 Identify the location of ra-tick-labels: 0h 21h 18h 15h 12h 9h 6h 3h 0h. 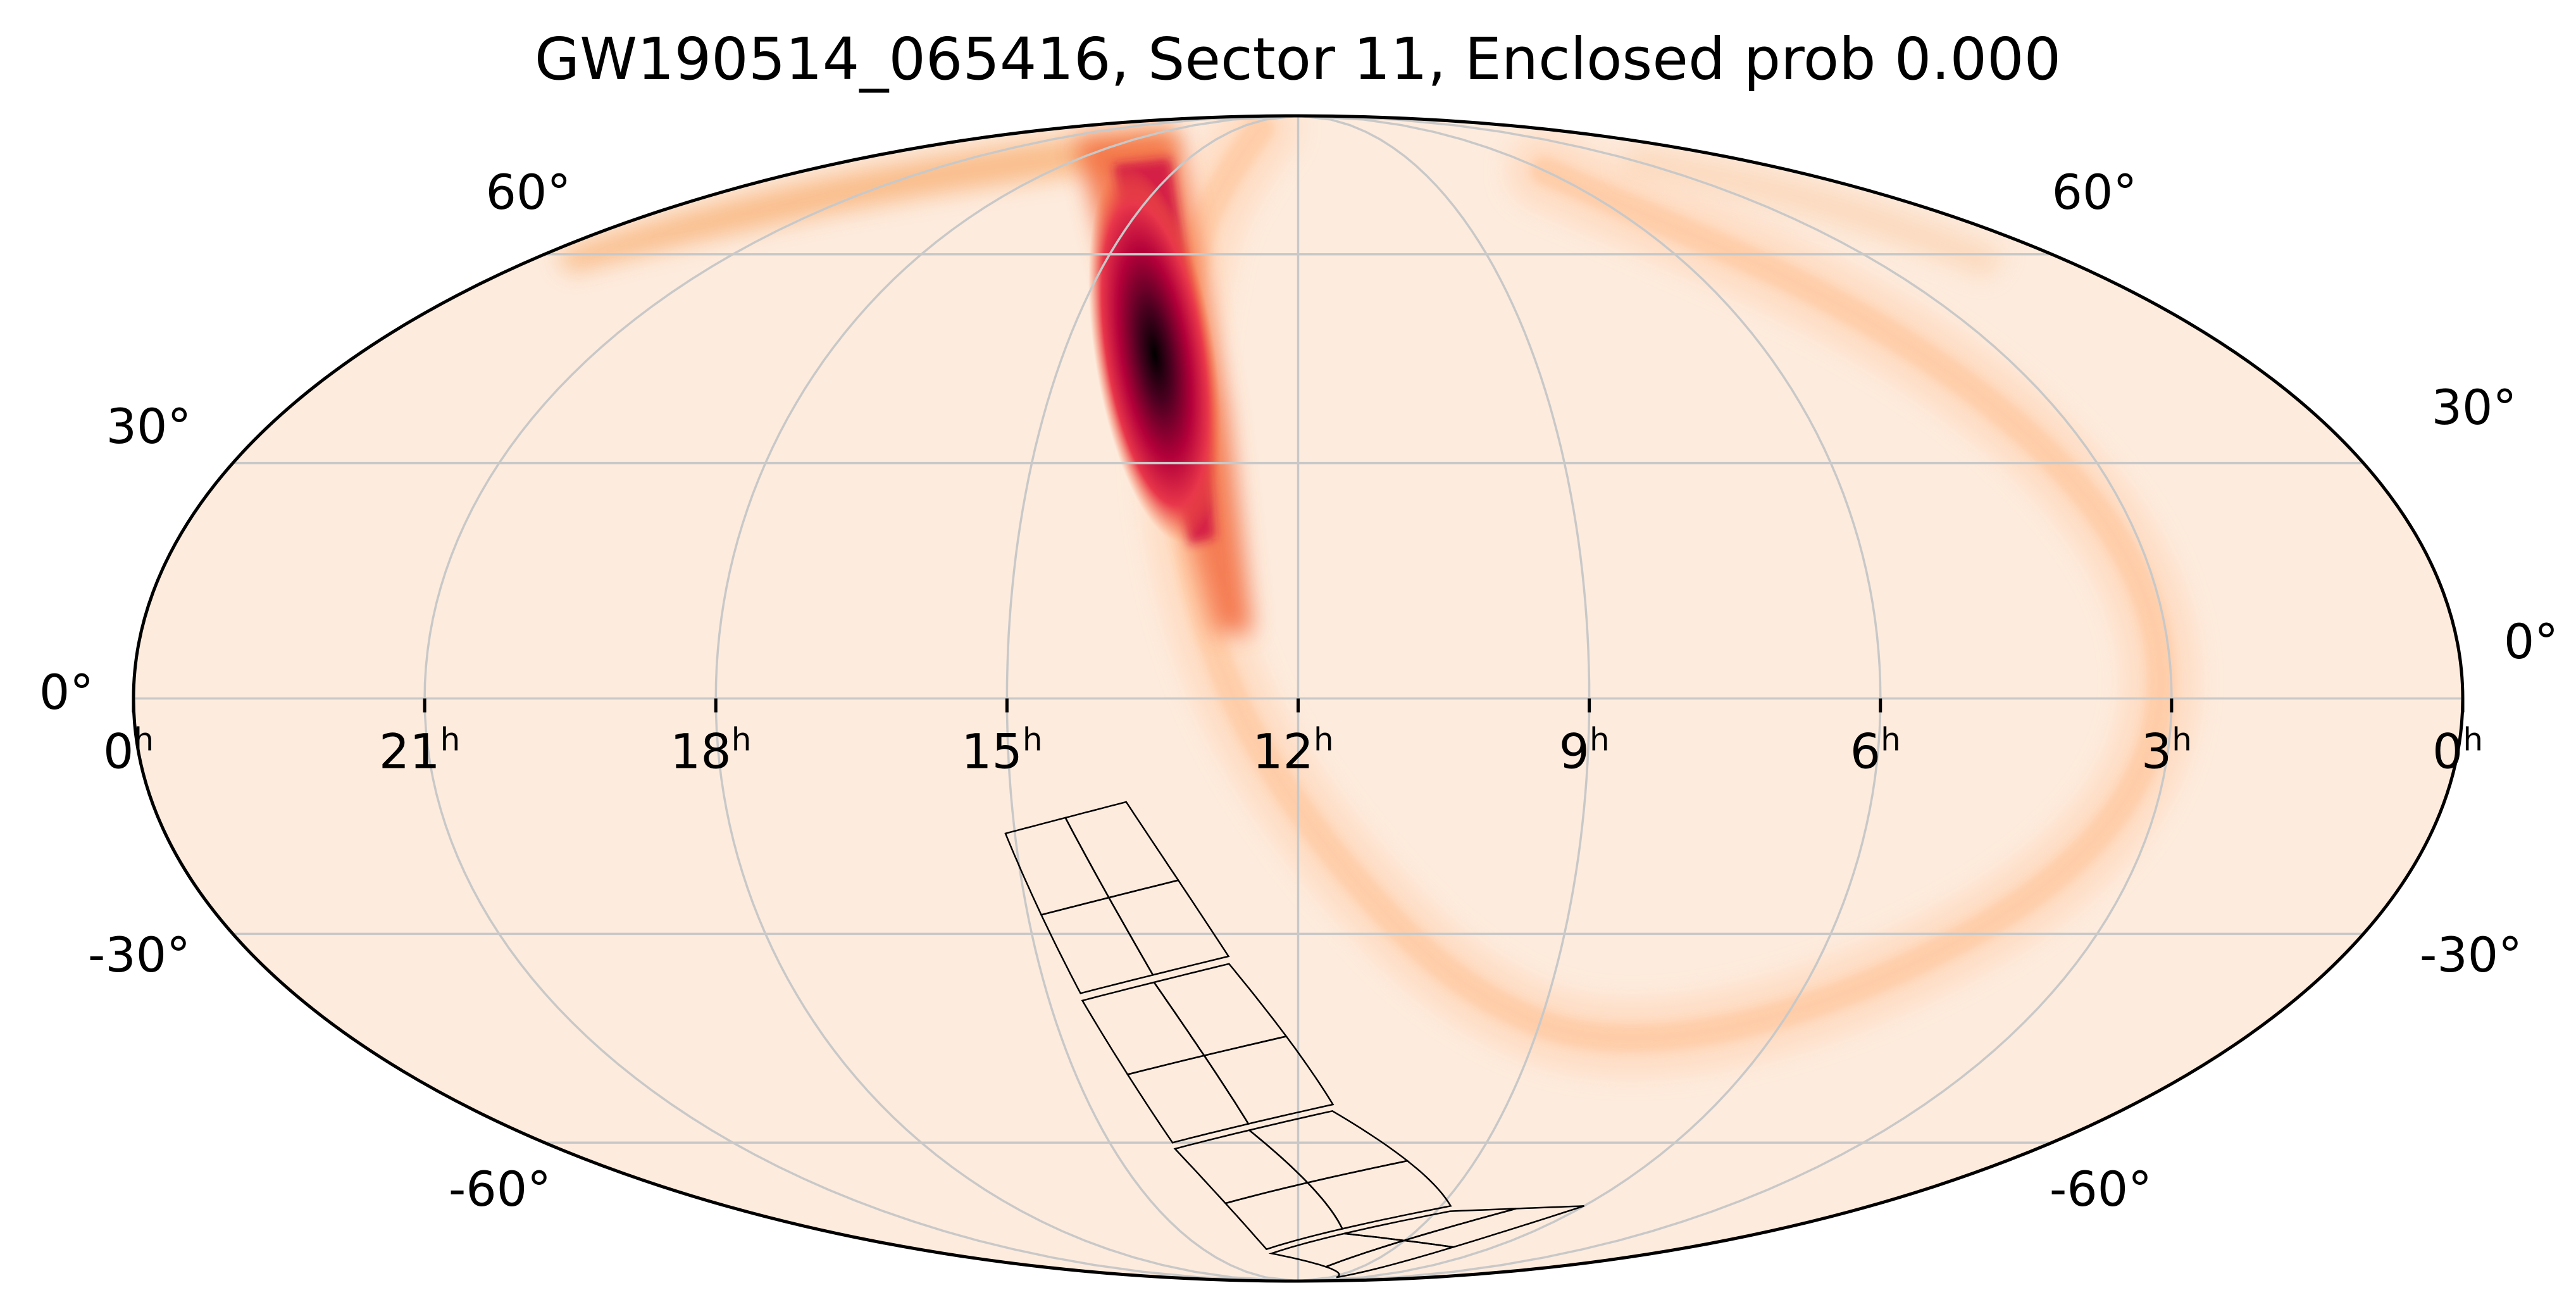
(1293, 751).